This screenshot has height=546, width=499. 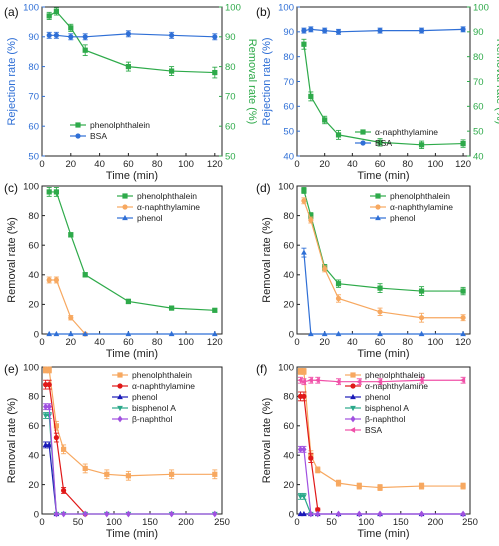 I want to click on y-tick-label: 40, so click(x=33, y=275).